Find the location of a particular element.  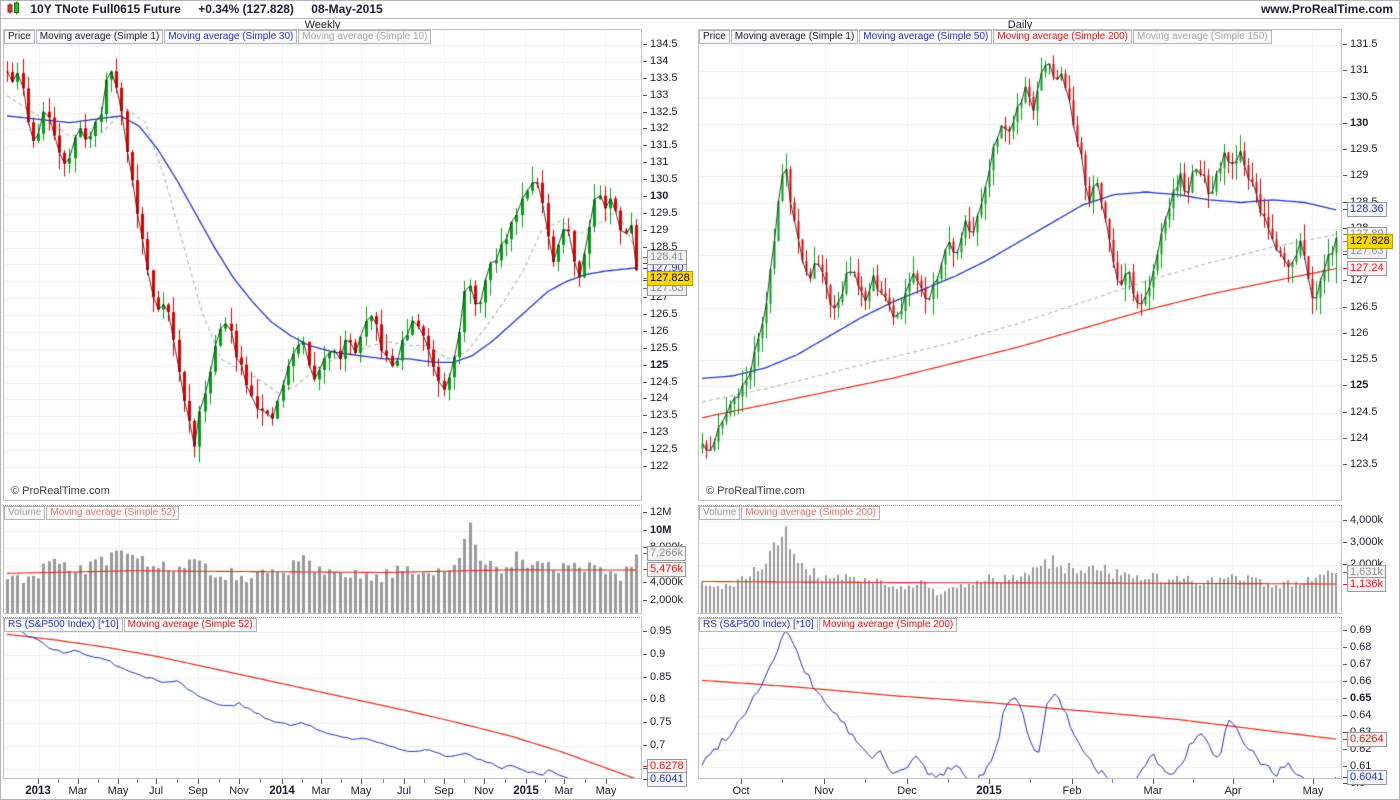

site-link: www.ProRealTime.com is located at coordinates (1326, 9).